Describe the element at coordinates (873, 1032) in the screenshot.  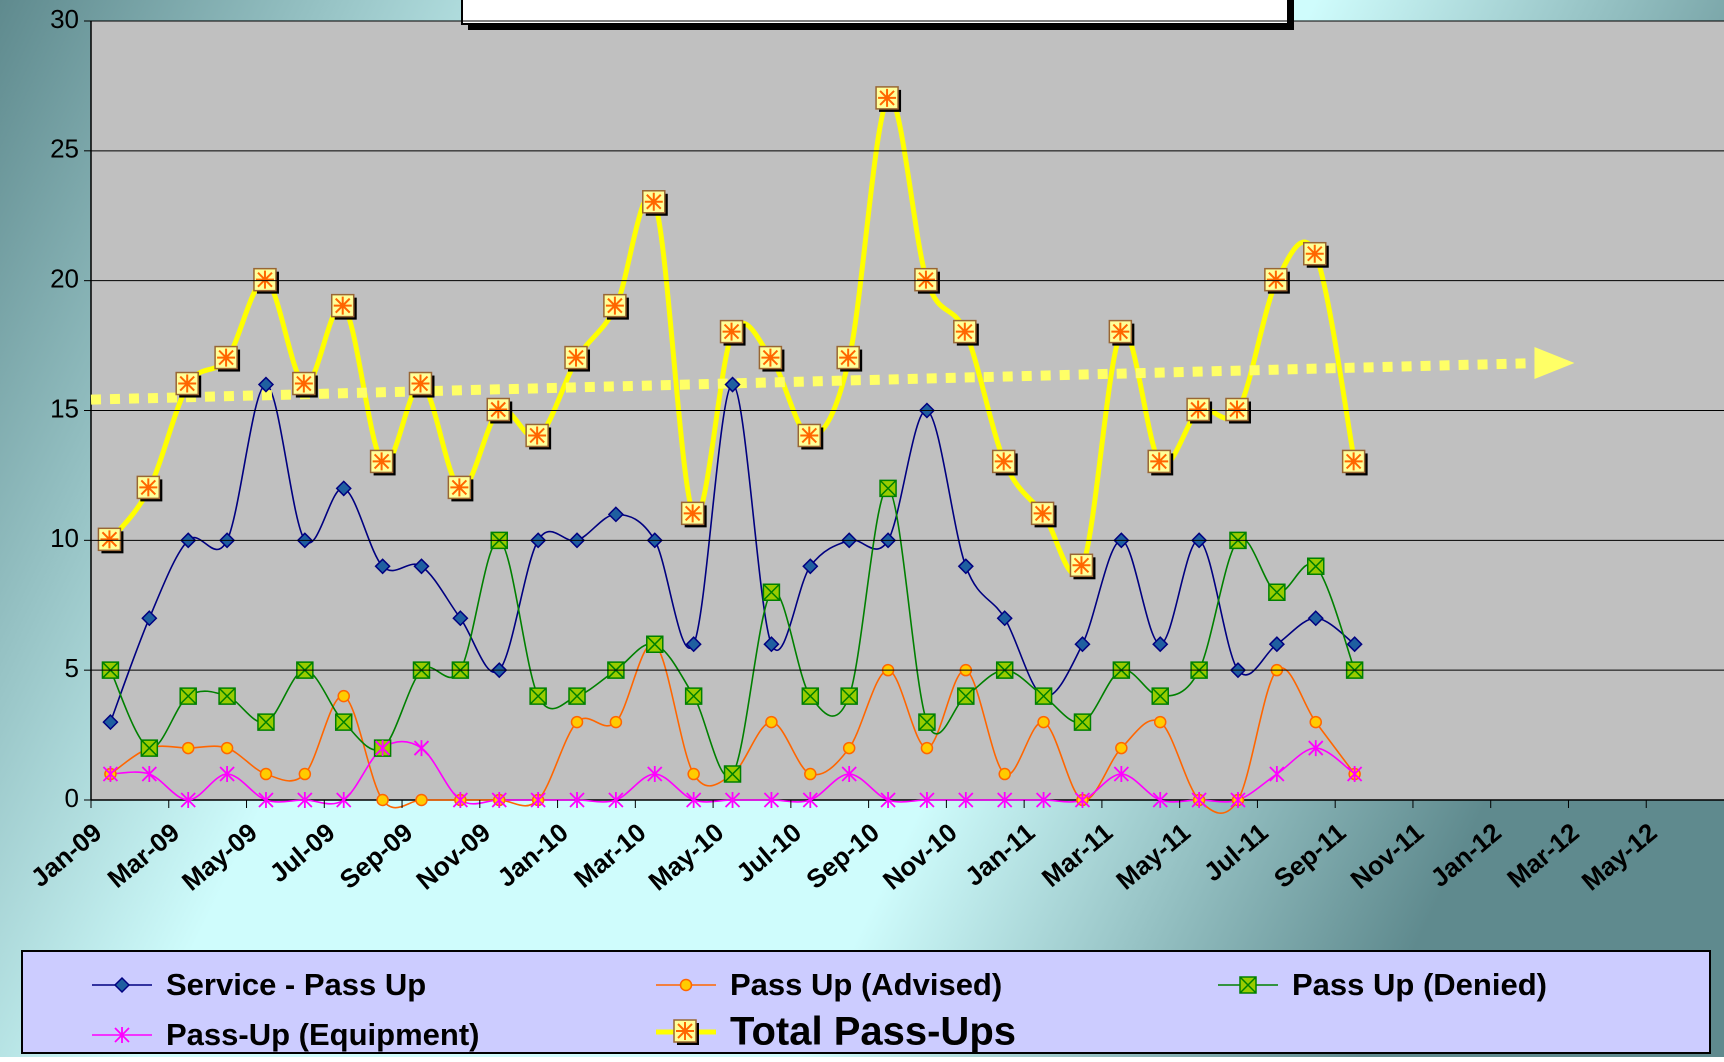
I see `legend-label: Total Pass-Ups` at that location.